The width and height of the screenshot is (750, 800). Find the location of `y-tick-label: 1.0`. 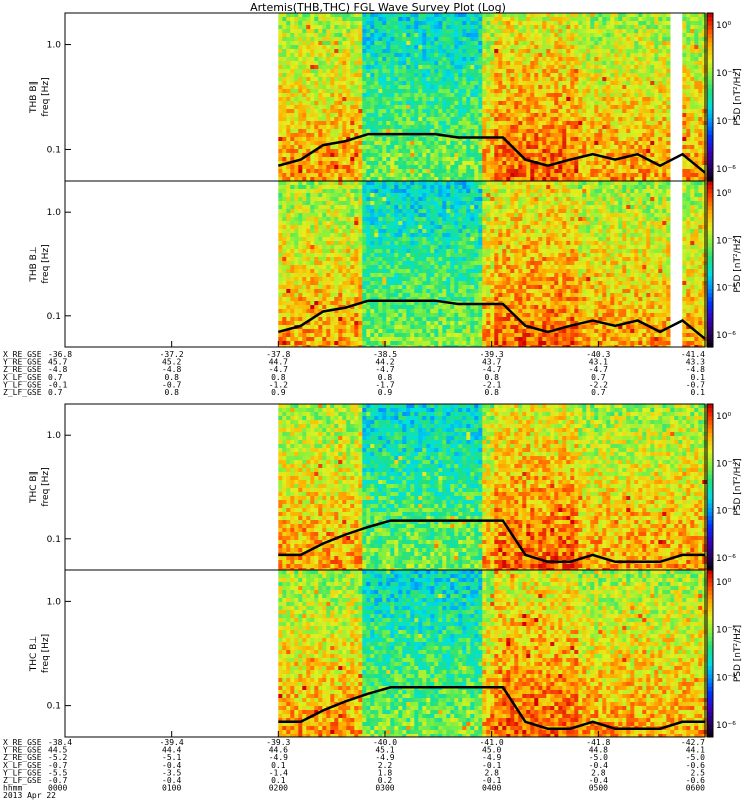

y-tick-label: 1.0 is located at coordinates (54, 46).